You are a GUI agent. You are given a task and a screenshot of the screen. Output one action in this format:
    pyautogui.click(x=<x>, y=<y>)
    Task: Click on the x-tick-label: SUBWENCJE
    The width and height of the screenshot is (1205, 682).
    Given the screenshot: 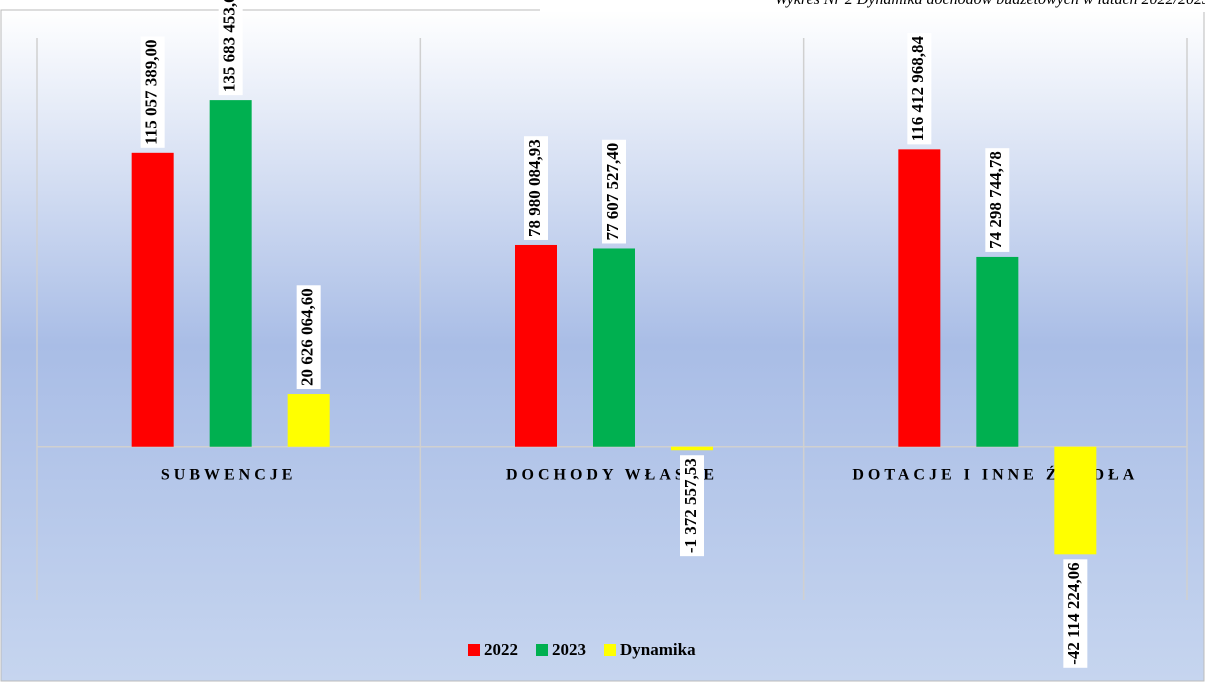 What is the action you would take?
    pyautogui.click(x=229, y=475)
    